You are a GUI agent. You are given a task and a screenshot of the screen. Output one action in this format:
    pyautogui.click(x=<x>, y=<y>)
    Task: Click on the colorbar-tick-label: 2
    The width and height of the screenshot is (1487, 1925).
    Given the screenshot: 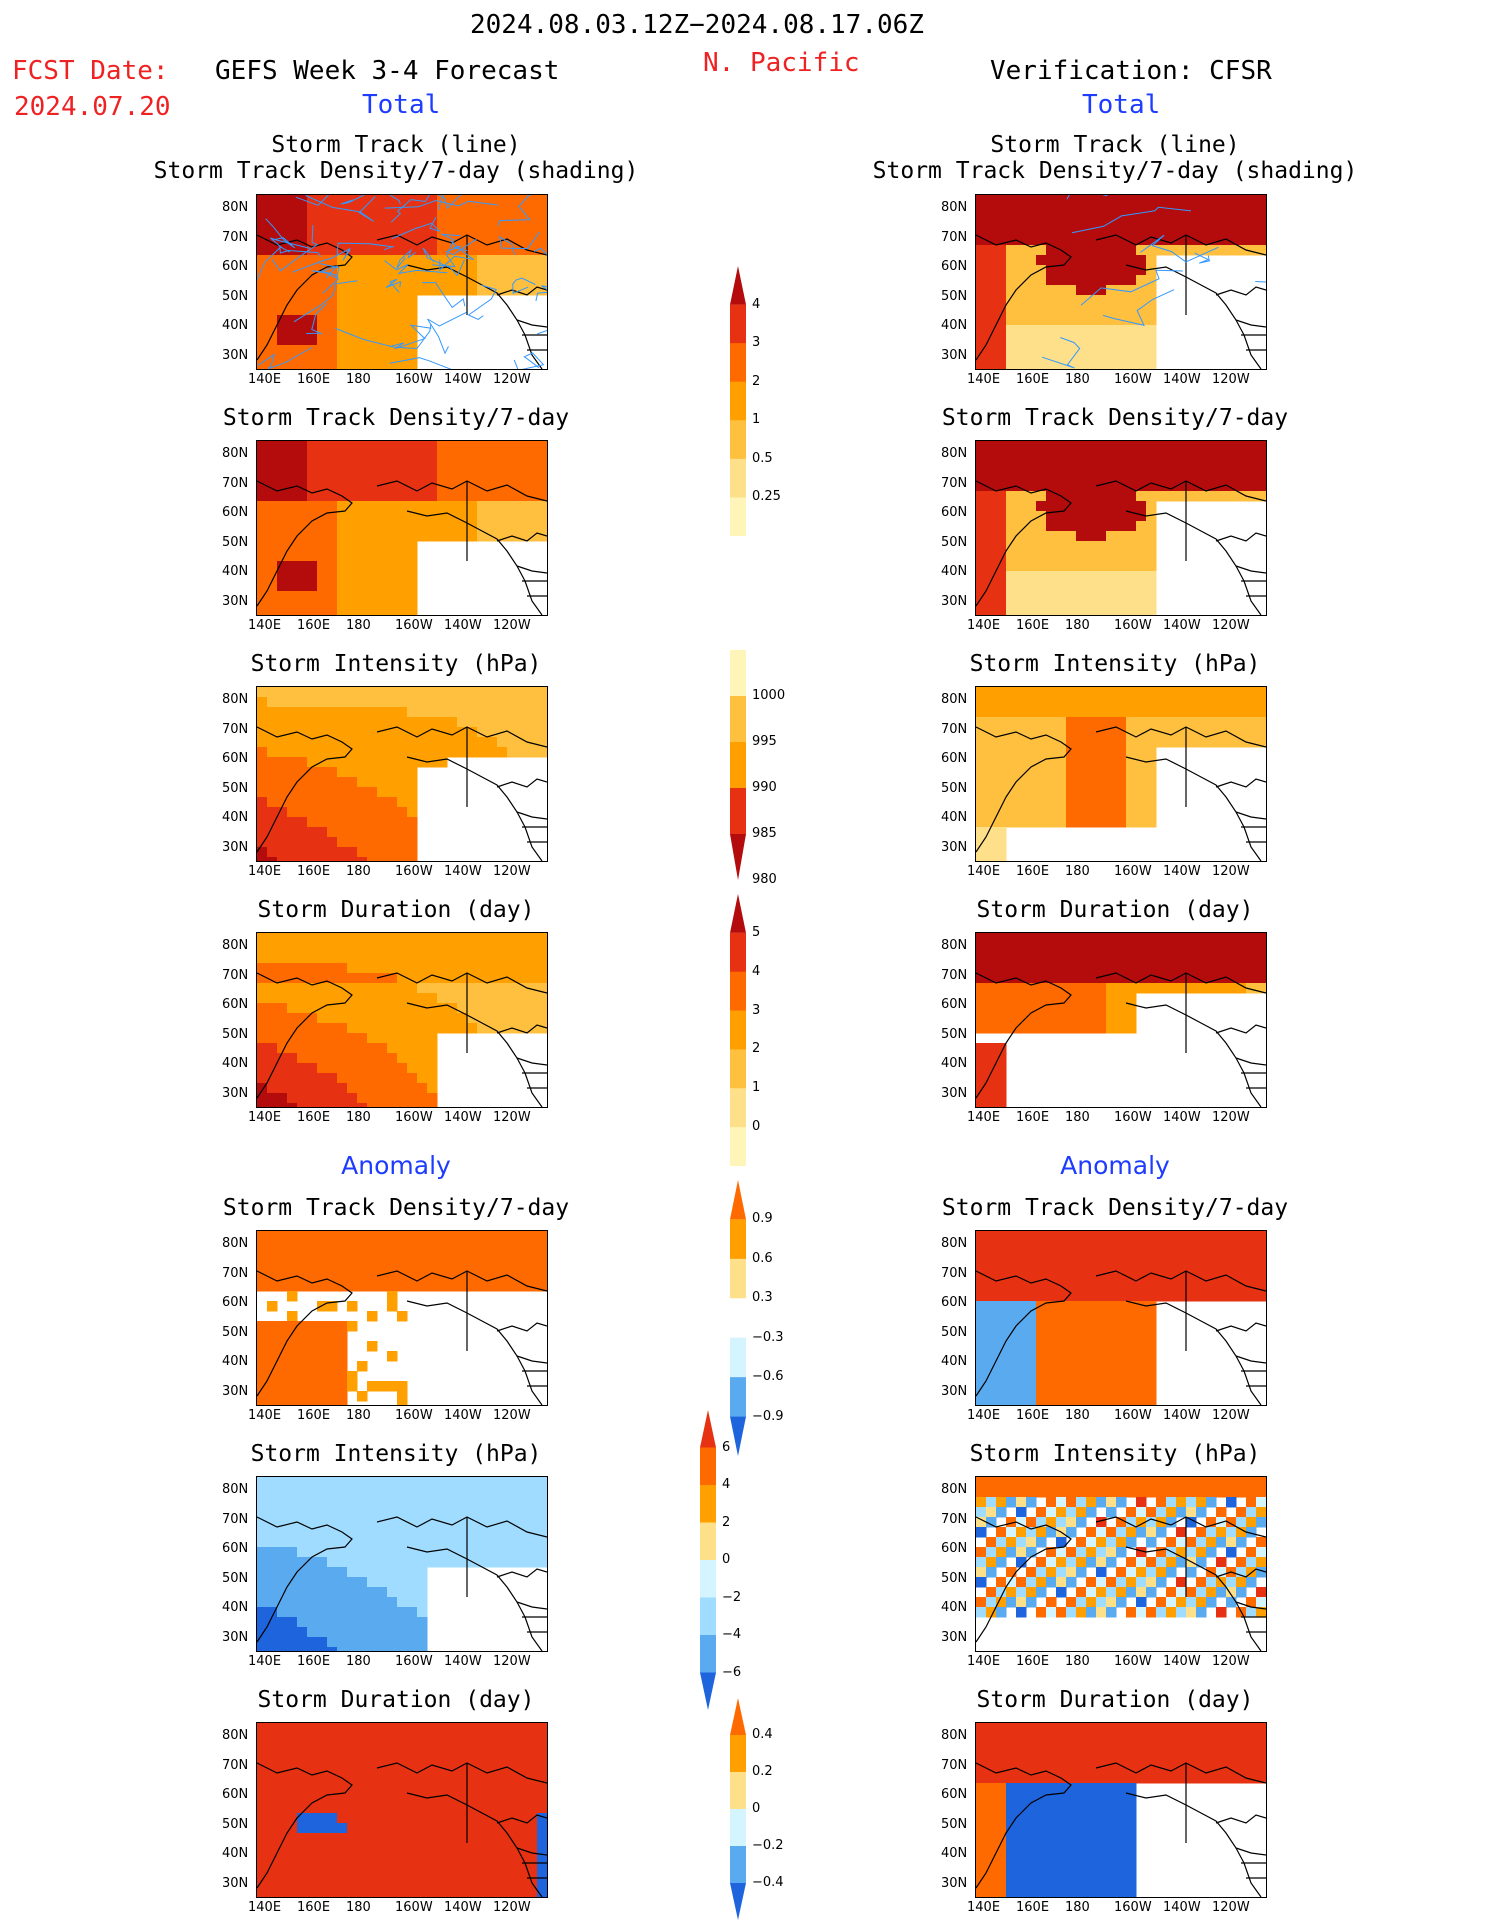 What is the action you would take?
    pyautogui.click(x=726, y=1522)
    